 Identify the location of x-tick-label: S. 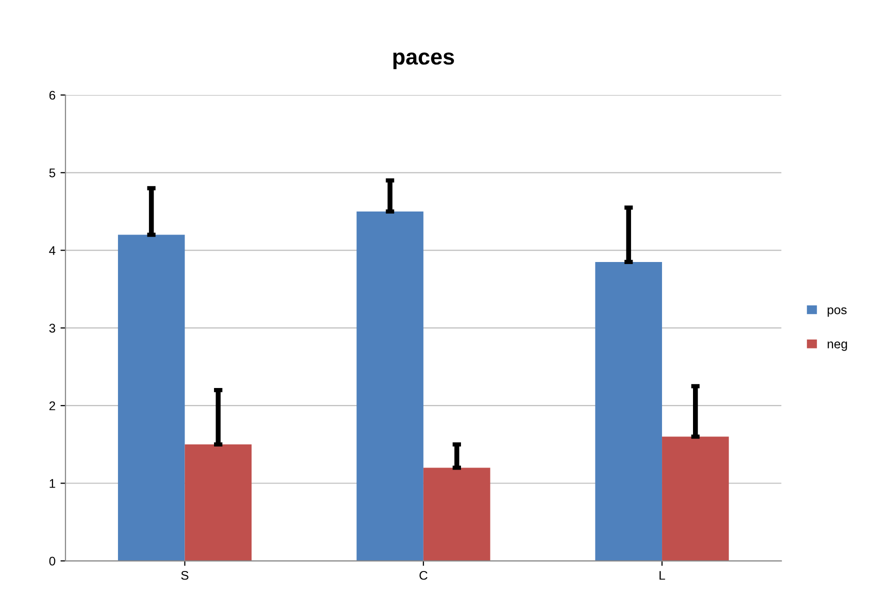
(184, 575).